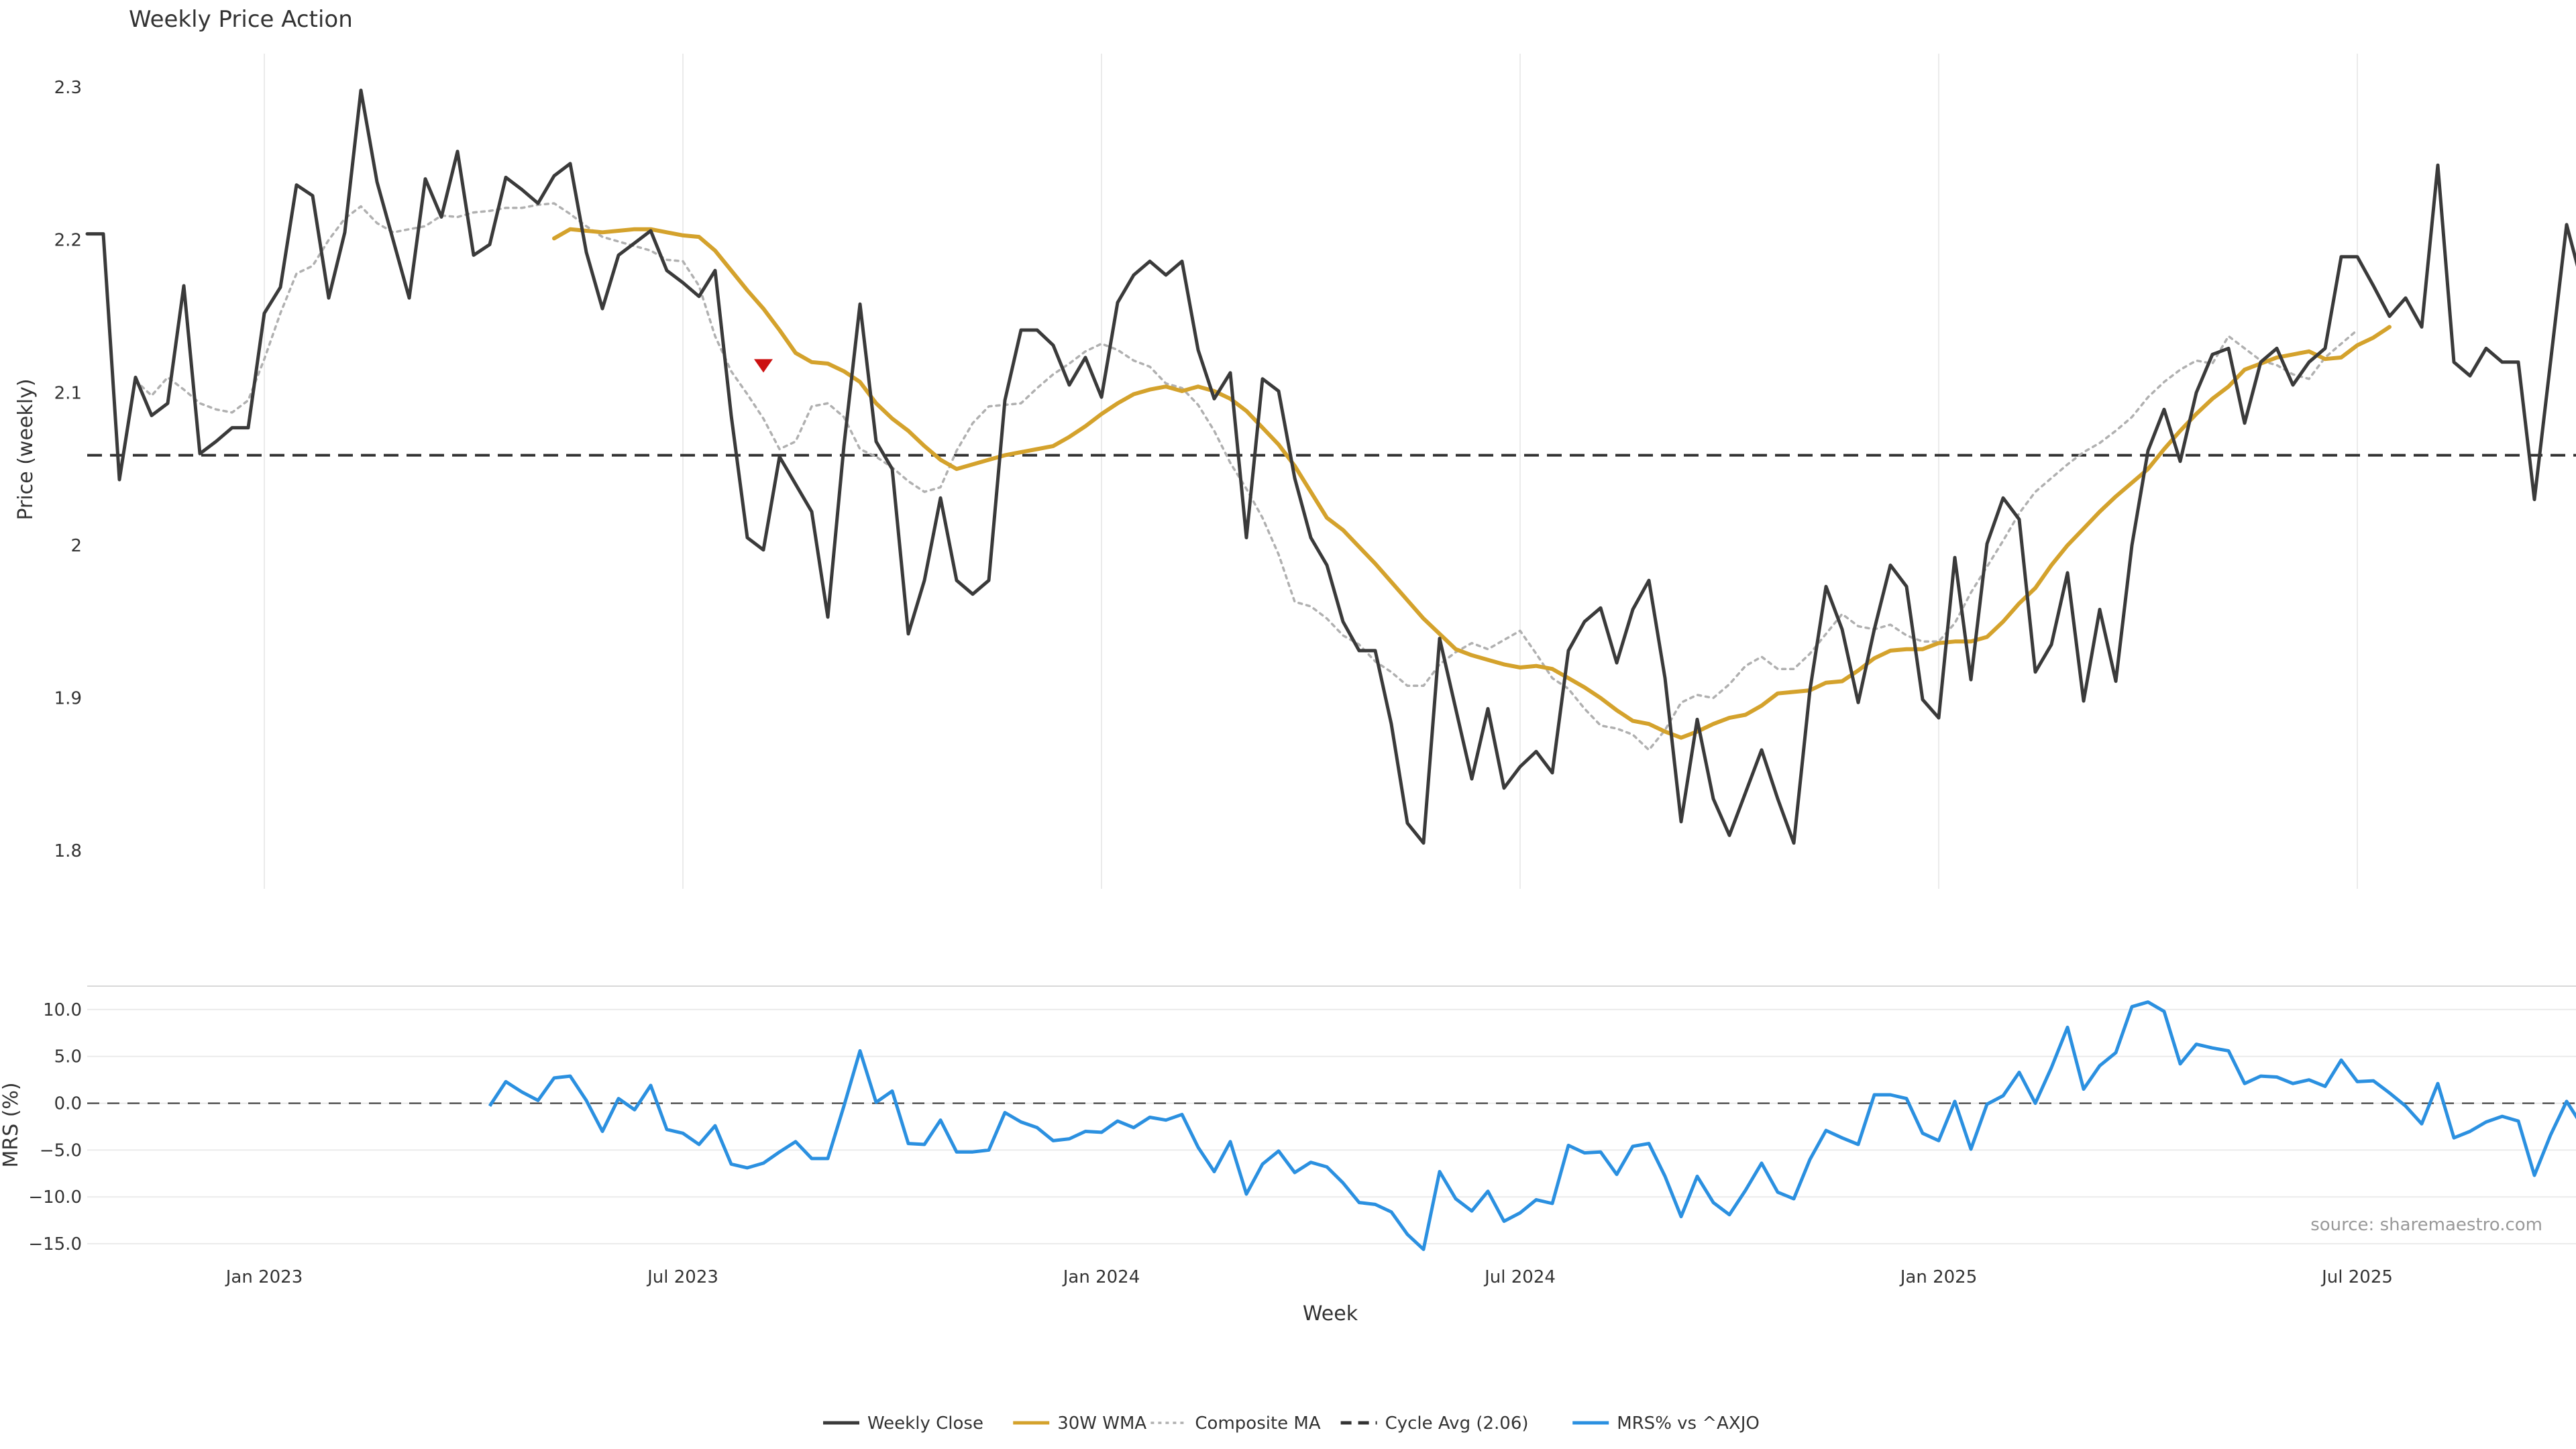  I want to click on legend-label: Composite MA, so click(1257, 1423).